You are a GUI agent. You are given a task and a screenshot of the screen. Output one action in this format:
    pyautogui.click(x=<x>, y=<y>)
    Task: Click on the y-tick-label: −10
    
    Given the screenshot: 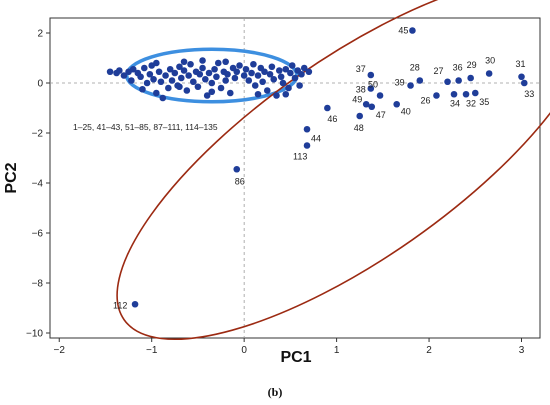 What is the action you would take?
    pyautogui.click(x=34, y=334)
    